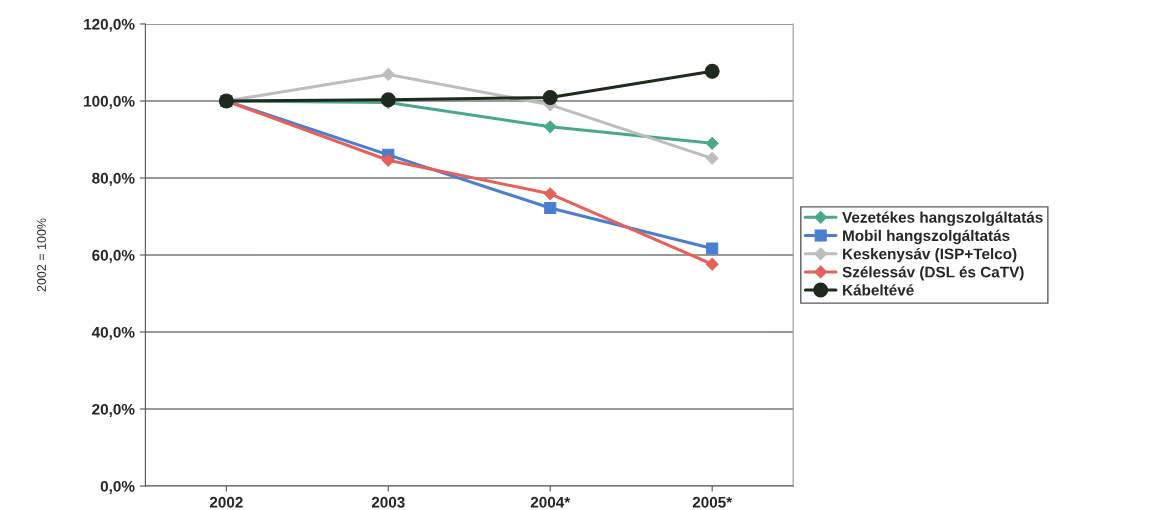 The width and height of the screenshot is (1163, 510). I want to click on y-tick-label: 100,0%, so click(109, 102).